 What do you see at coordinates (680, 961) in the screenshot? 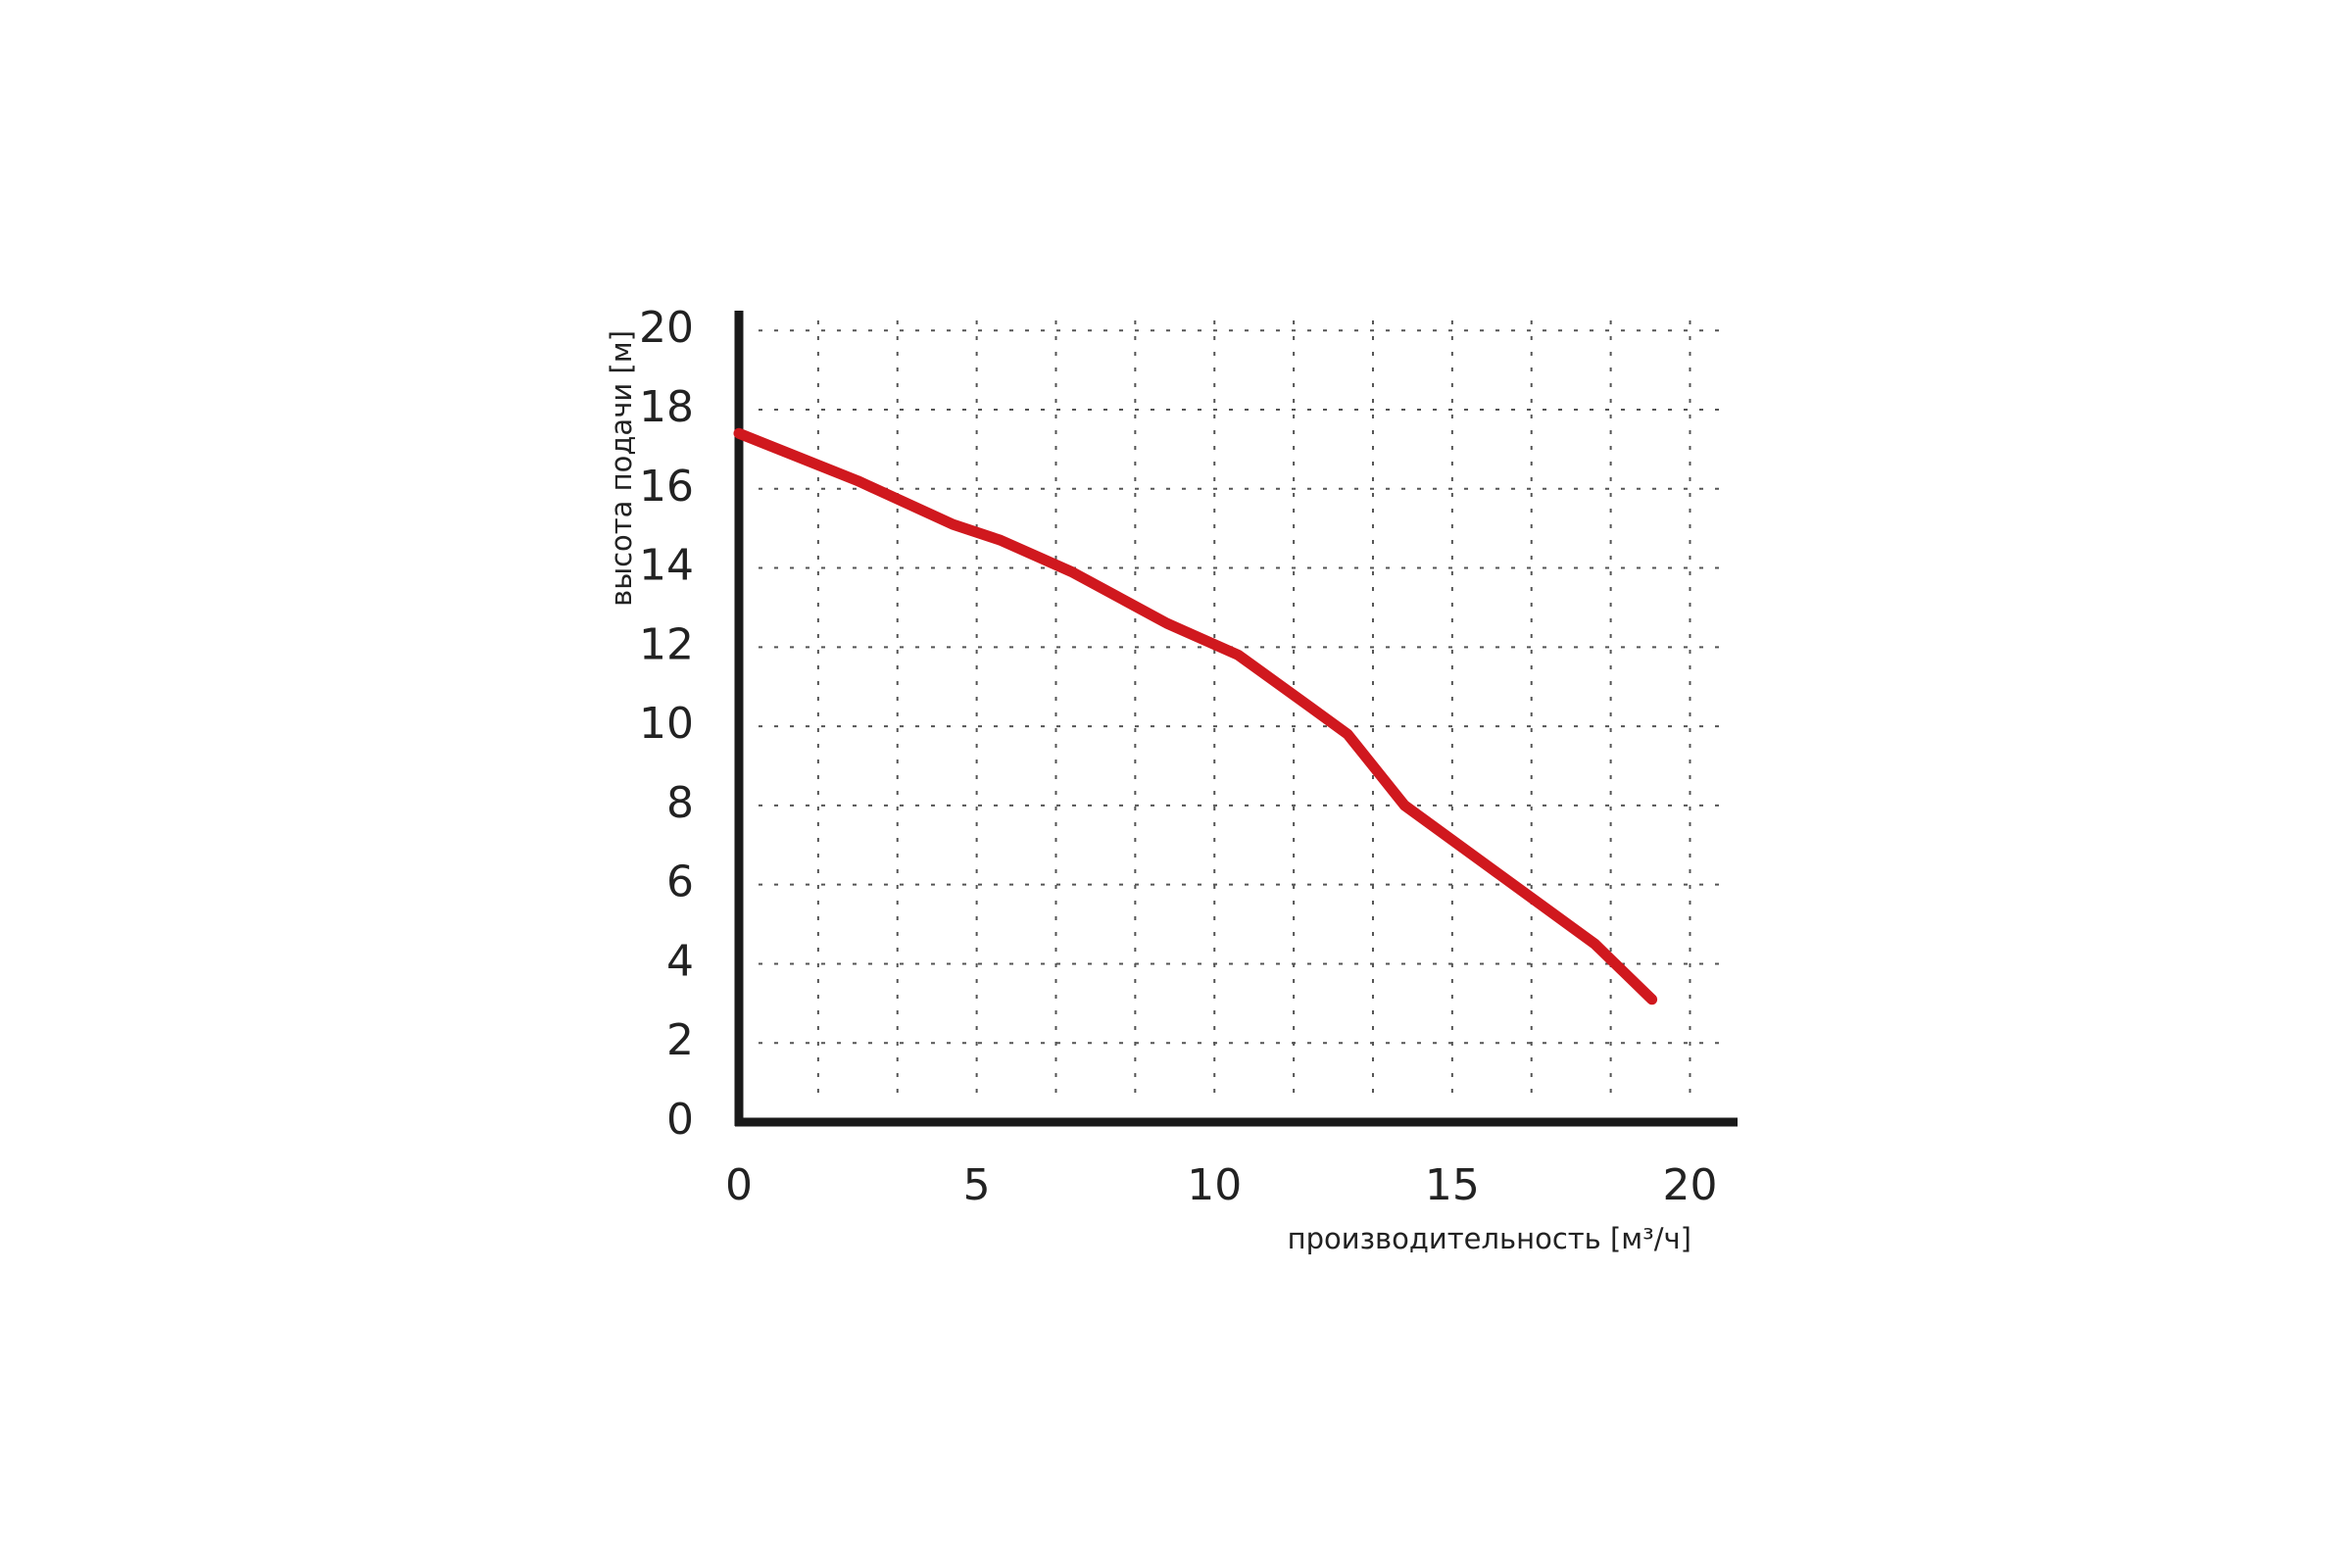
I see `y-tick-label: 4` at bounding box center [680, 961].